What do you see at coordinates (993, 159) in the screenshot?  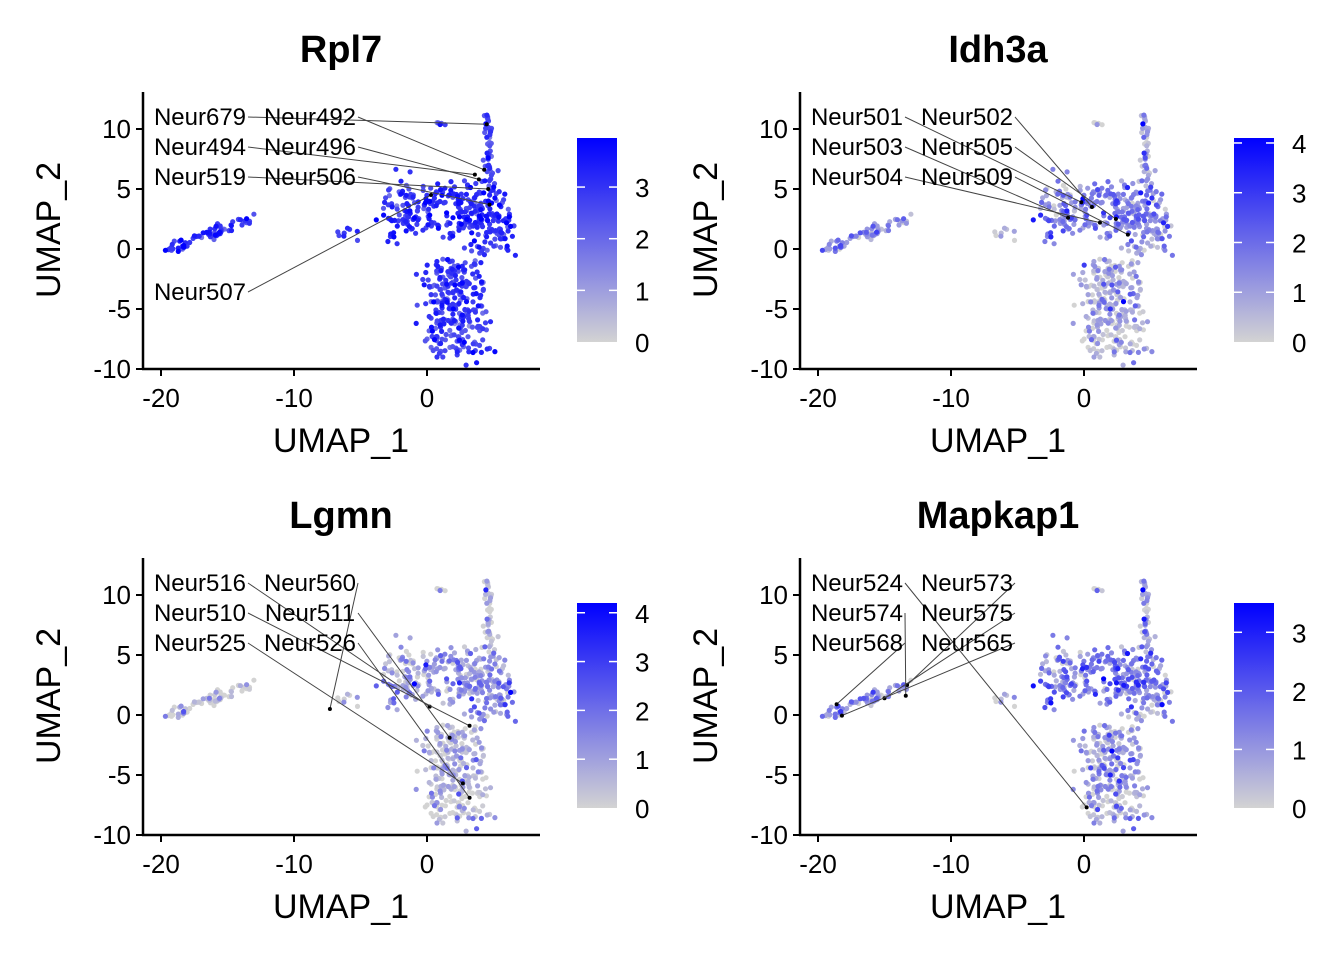 I see `label-leader-line` at bounding box center [993, 159].